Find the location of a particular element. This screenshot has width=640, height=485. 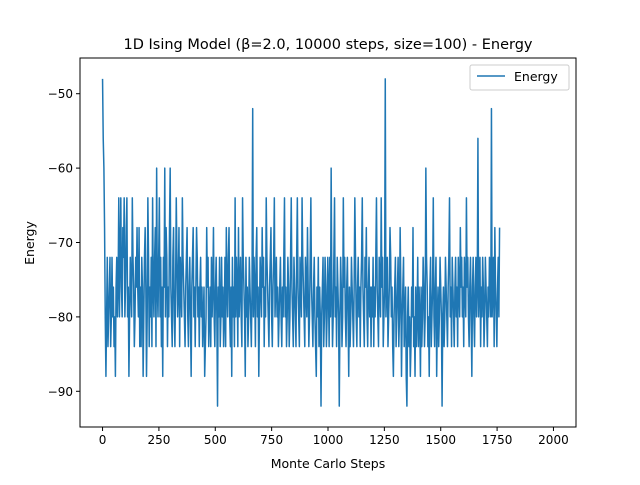

x-tick-label-500: 500 is located at coordinates (215, 440).